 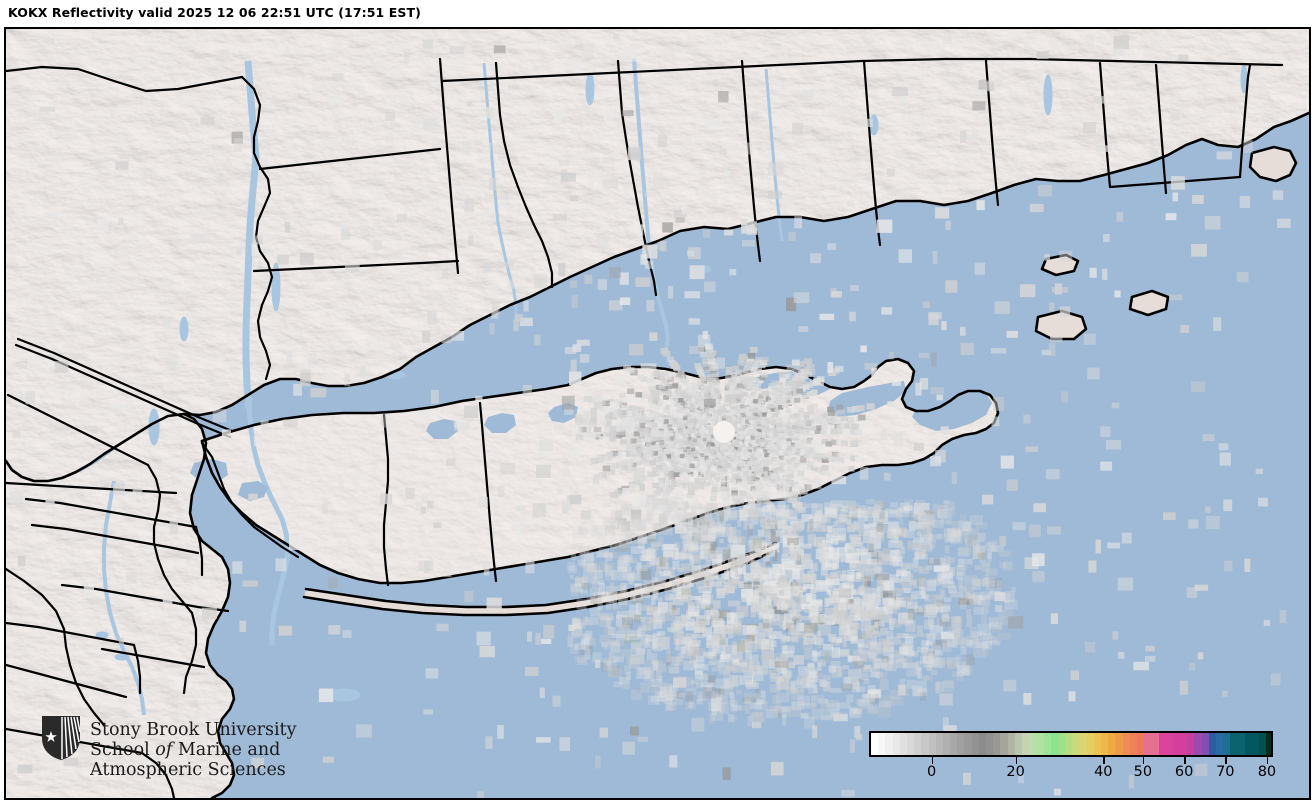 What do you see at coordinates (1015, 772) in the screenshot?
I see `colorbar-tick-label: 20` at bounding box center [1015, 772].